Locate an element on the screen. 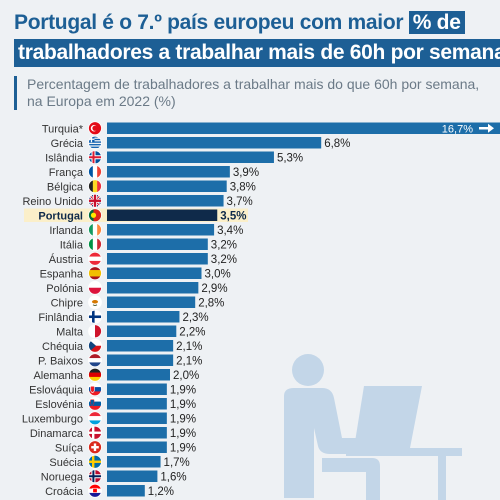 Image resolution: width=500 pixels, height=500 pixels. category-label: Eslováquia is located at coordinates (56, 390).